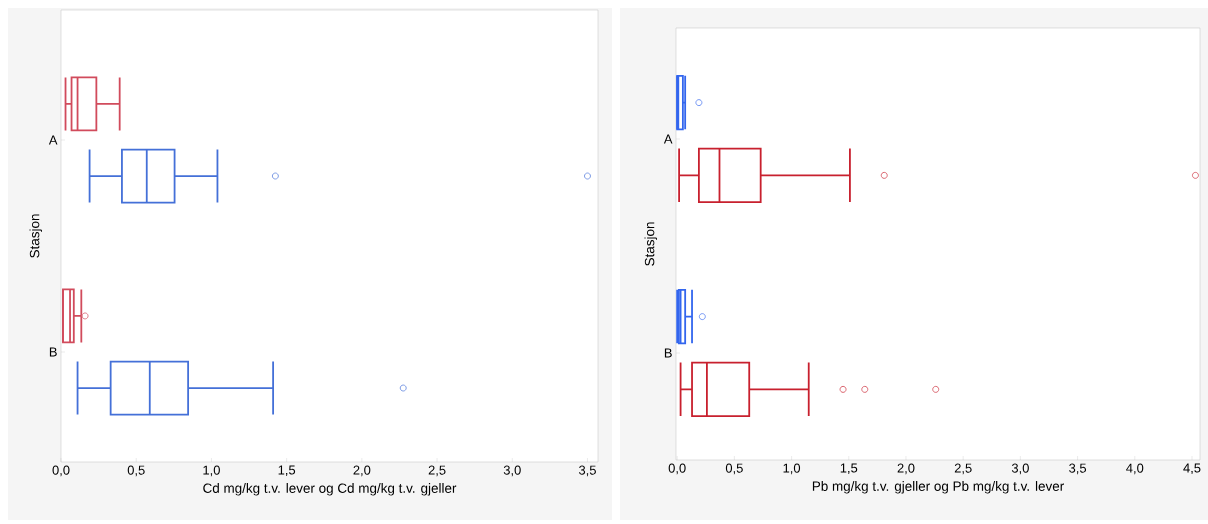  Describe the element at coordinates (1135, 469) in the screenshot. I see `x-tick-label: 4,0` at that location.